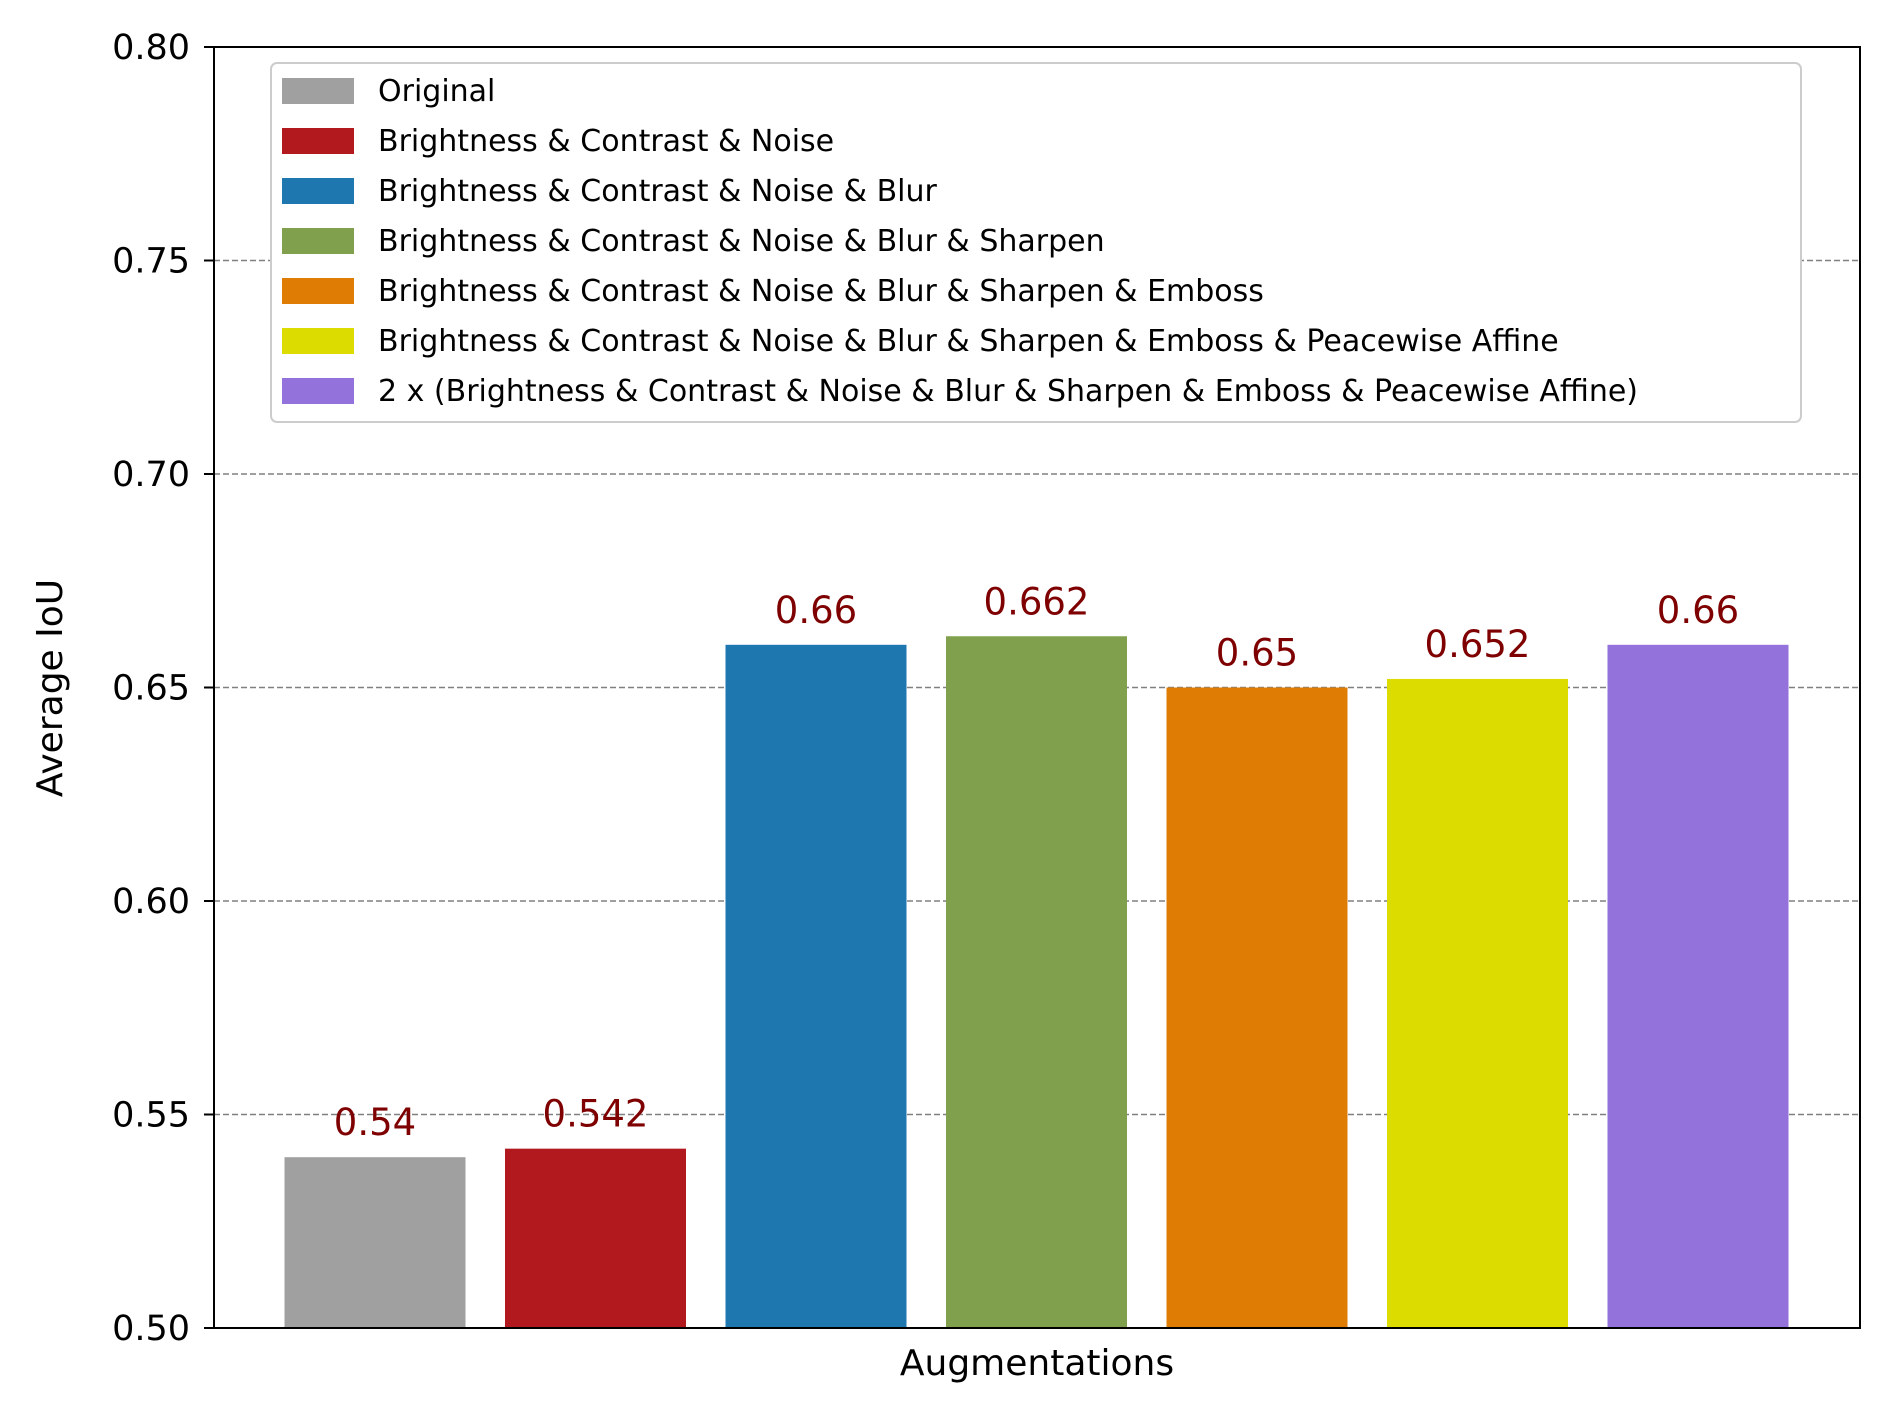 The height and width of the screenshot is (1410, 1883). What do you see at coordinates (151, 262) in the screenshot?
I see `y-tick-label: 0.75` at bounding box center [151, 262].